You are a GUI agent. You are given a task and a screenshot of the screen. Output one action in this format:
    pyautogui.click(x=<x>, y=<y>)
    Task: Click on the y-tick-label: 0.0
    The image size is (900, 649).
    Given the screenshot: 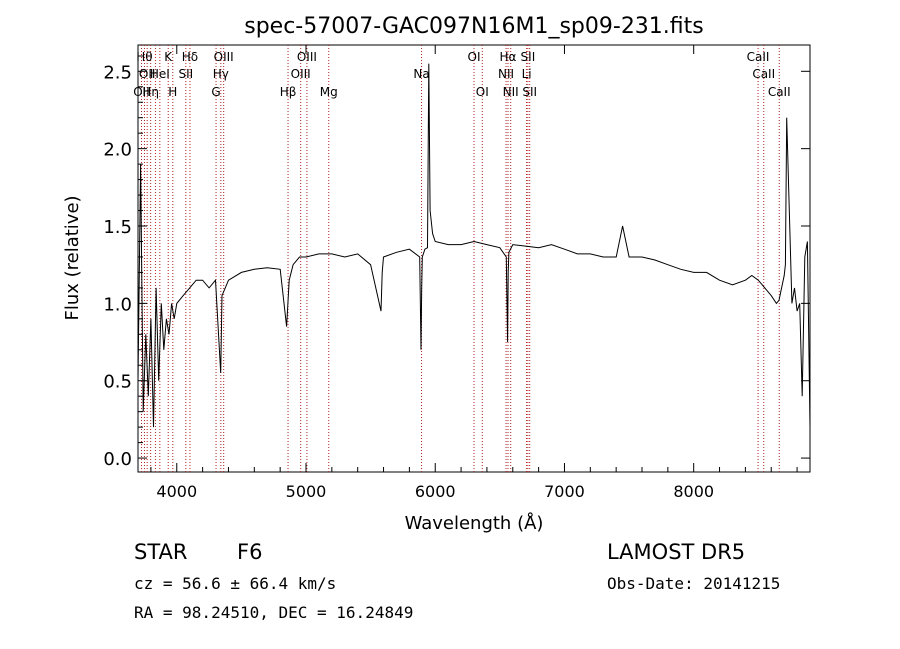 What is the action you would take?
    pyautogui.click(x=117, y=459)
    